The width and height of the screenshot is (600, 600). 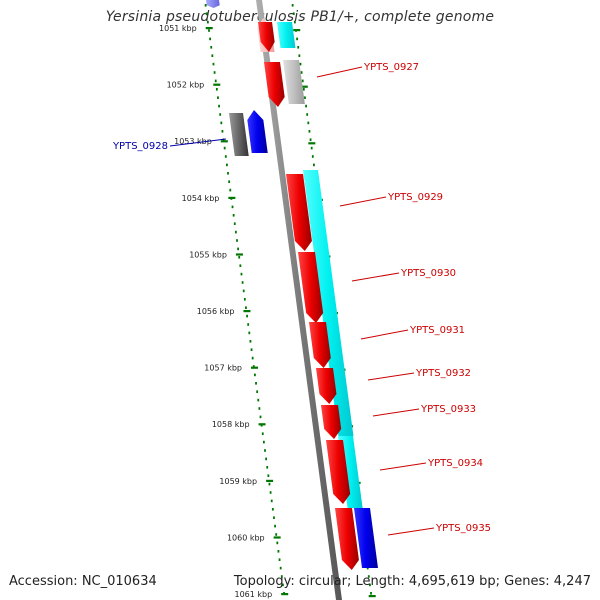 I want to click on kbp-label: 1054 kbp, so click(x=201, y=198).